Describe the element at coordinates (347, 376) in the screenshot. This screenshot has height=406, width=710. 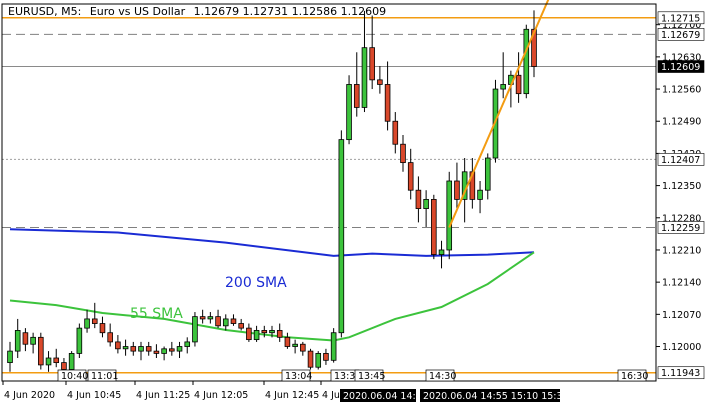
I see `time-marker-label: 13:30` at that location.